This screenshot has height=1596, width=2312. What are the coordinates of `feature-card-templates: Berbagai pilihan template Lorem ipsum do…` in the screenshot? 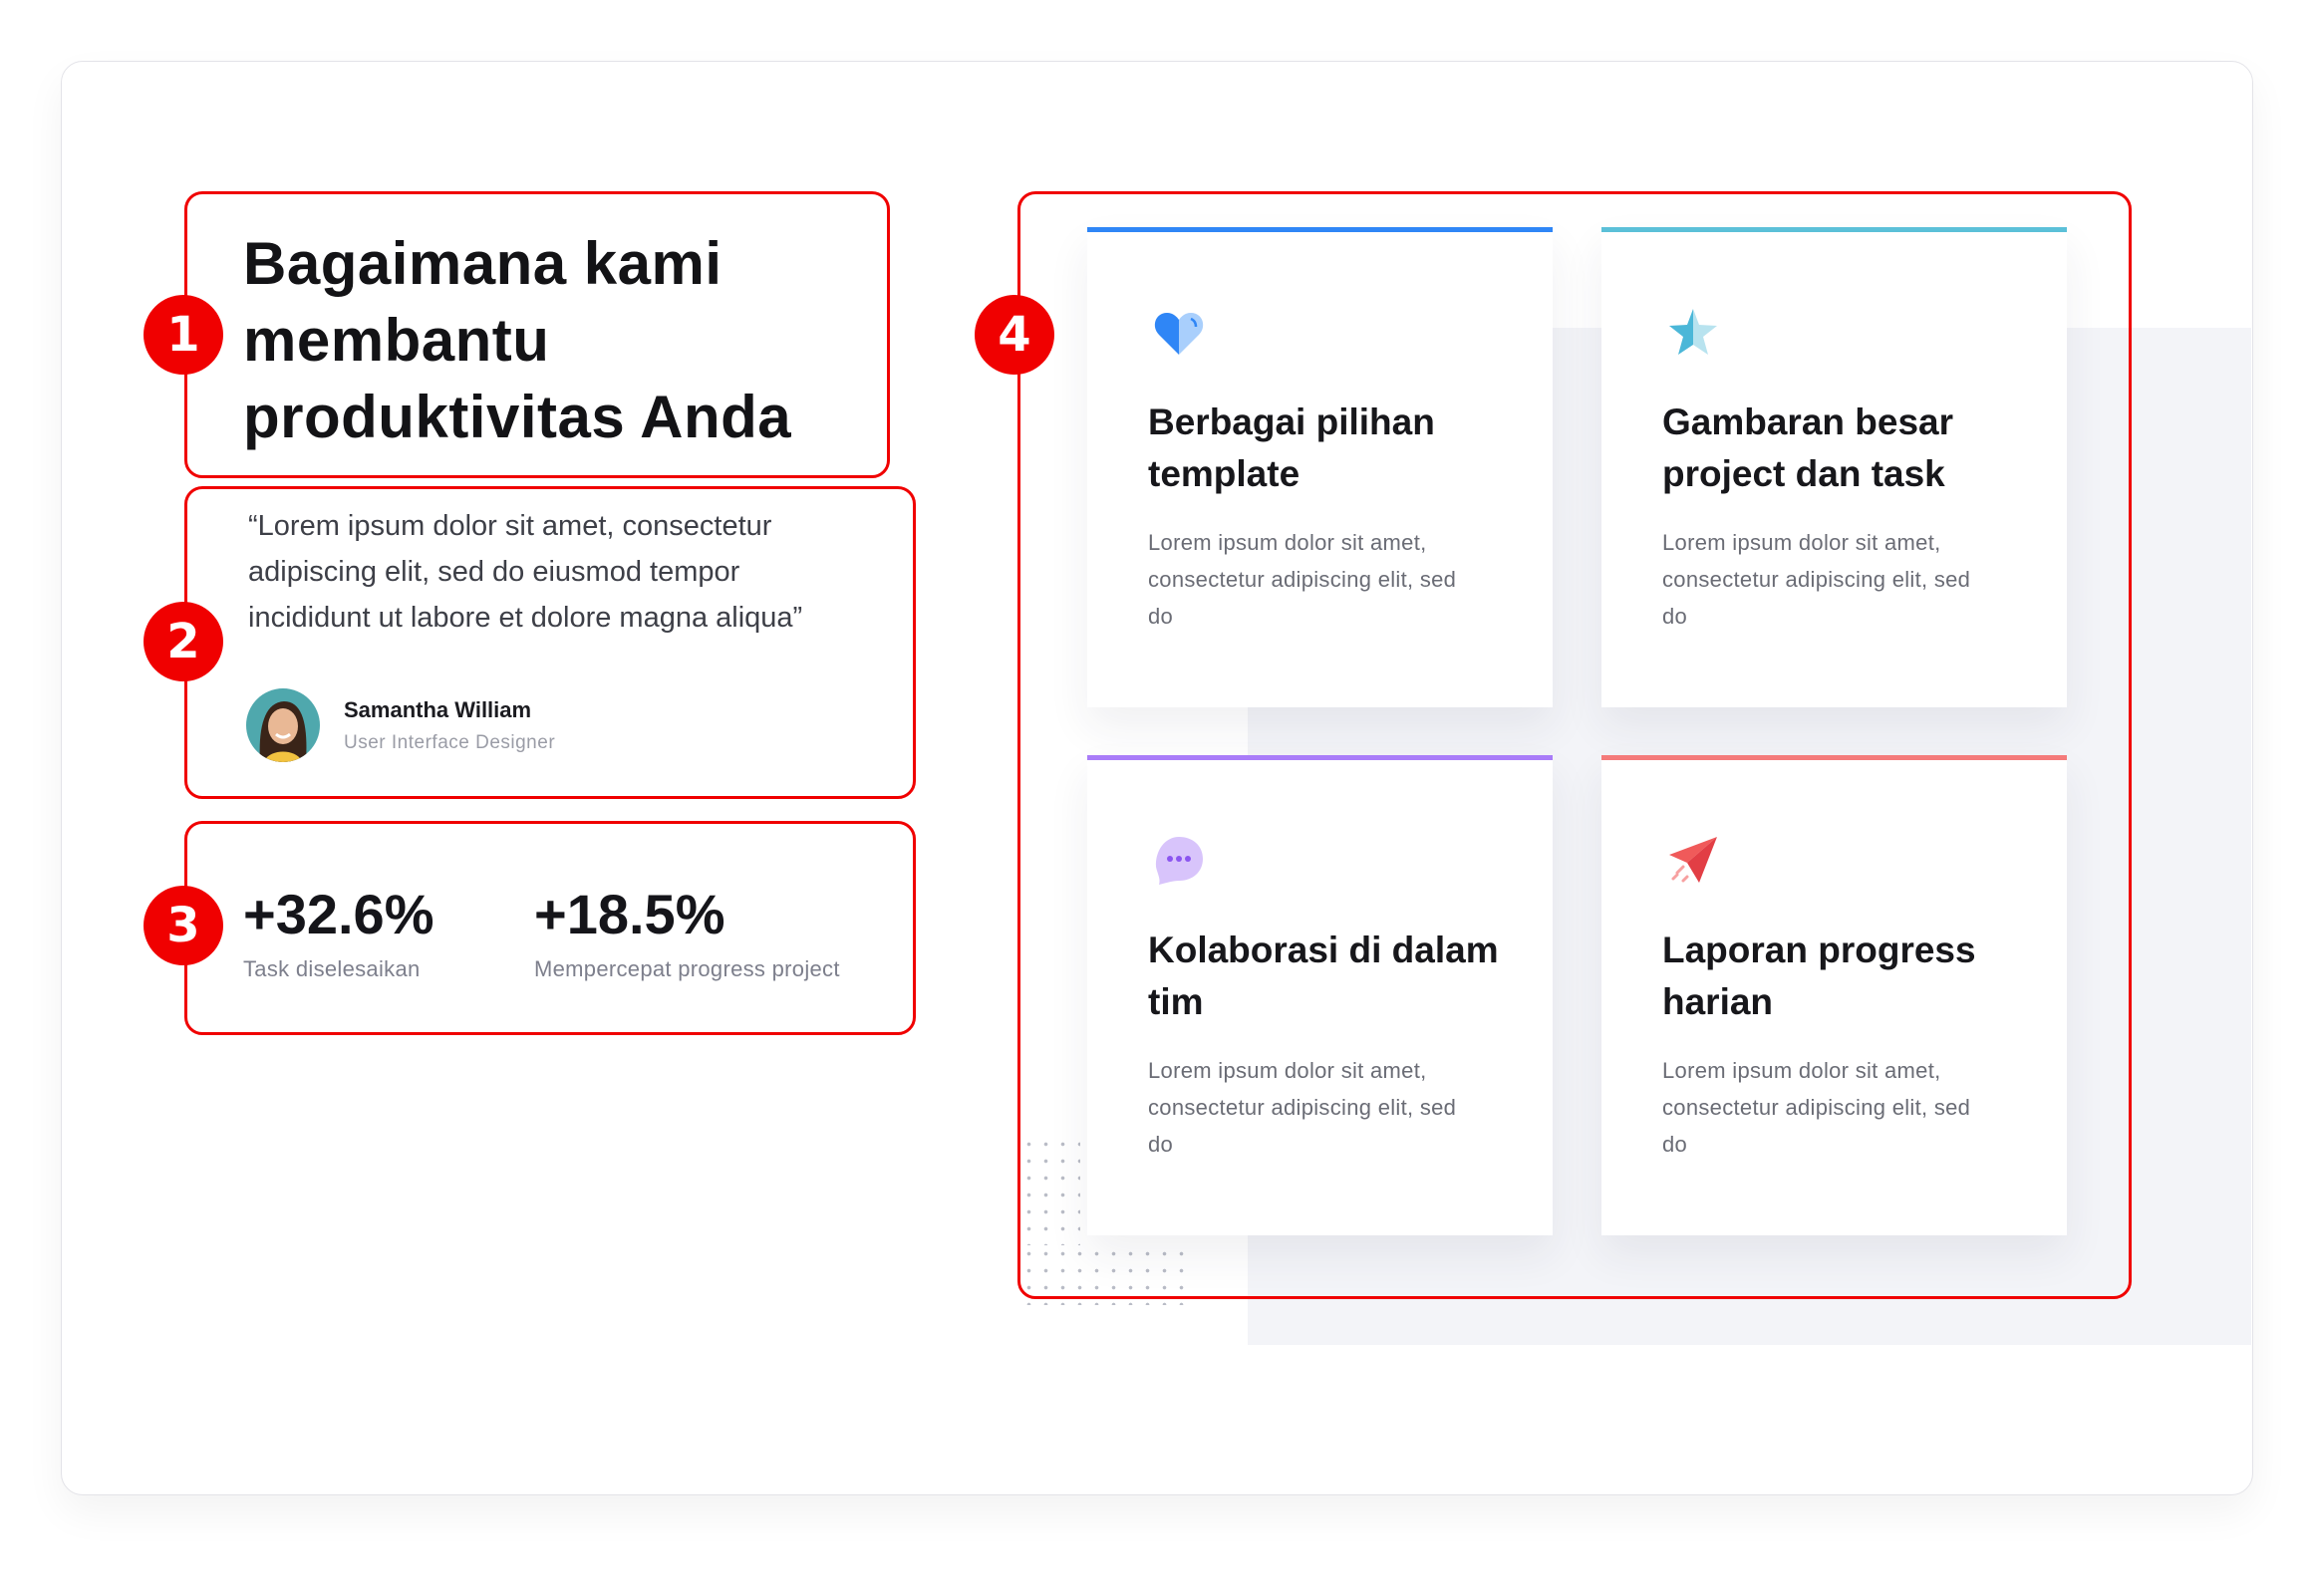 It's located at (1320, 467).